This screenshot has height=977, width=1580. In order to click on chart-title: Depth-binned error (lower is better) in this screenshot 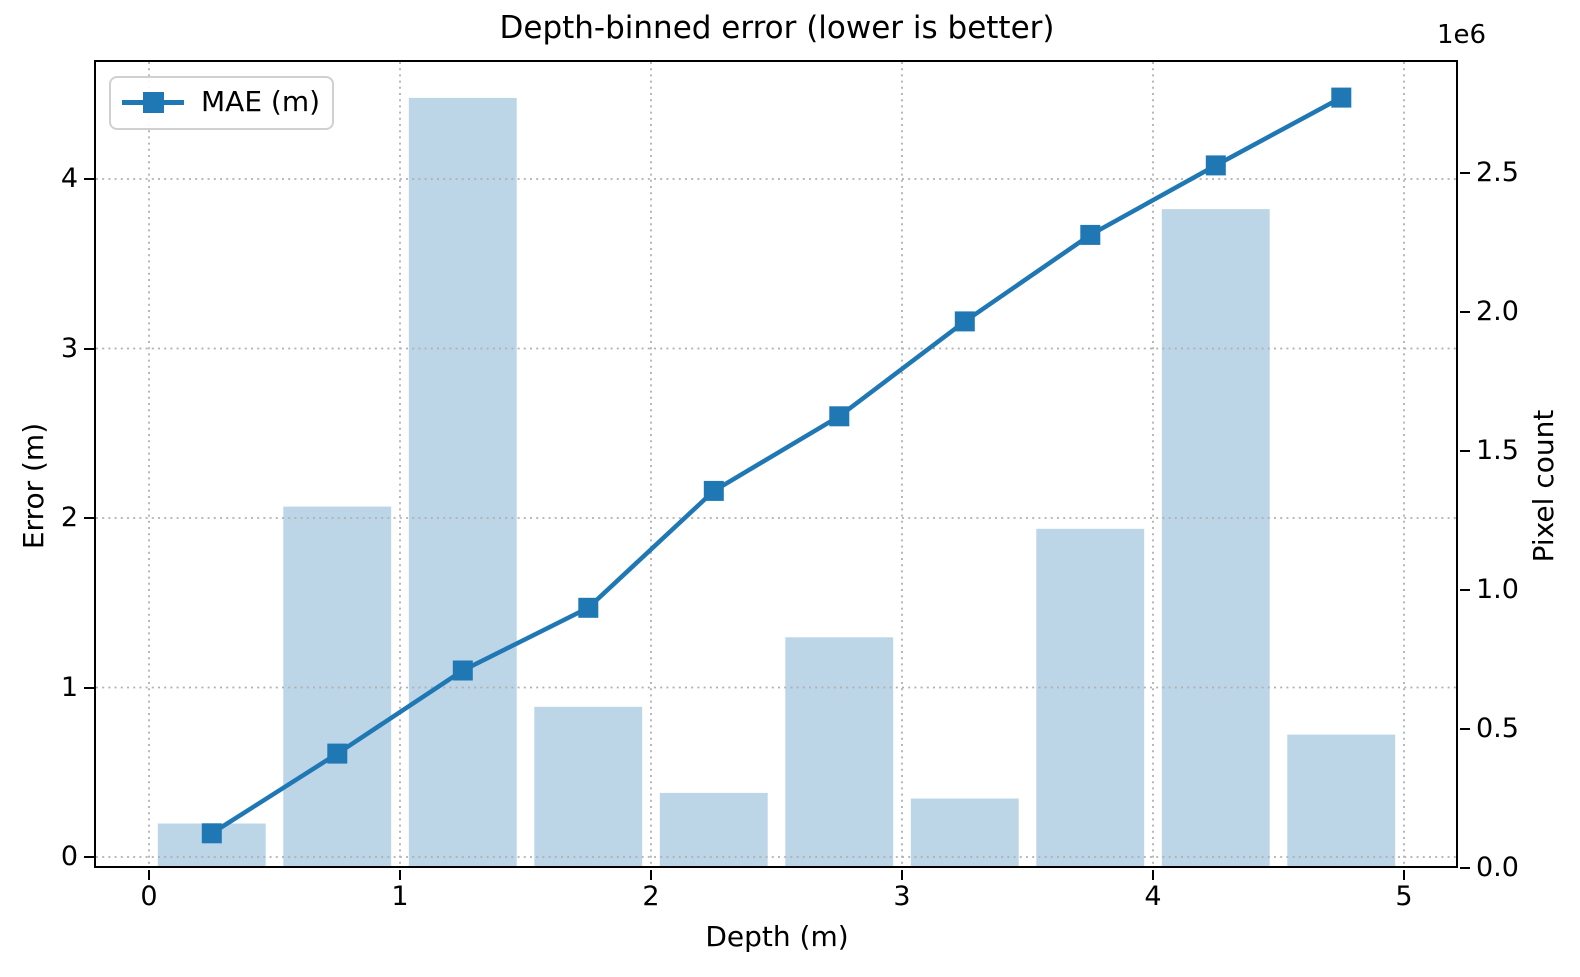, I will do `click(777, 28)`.